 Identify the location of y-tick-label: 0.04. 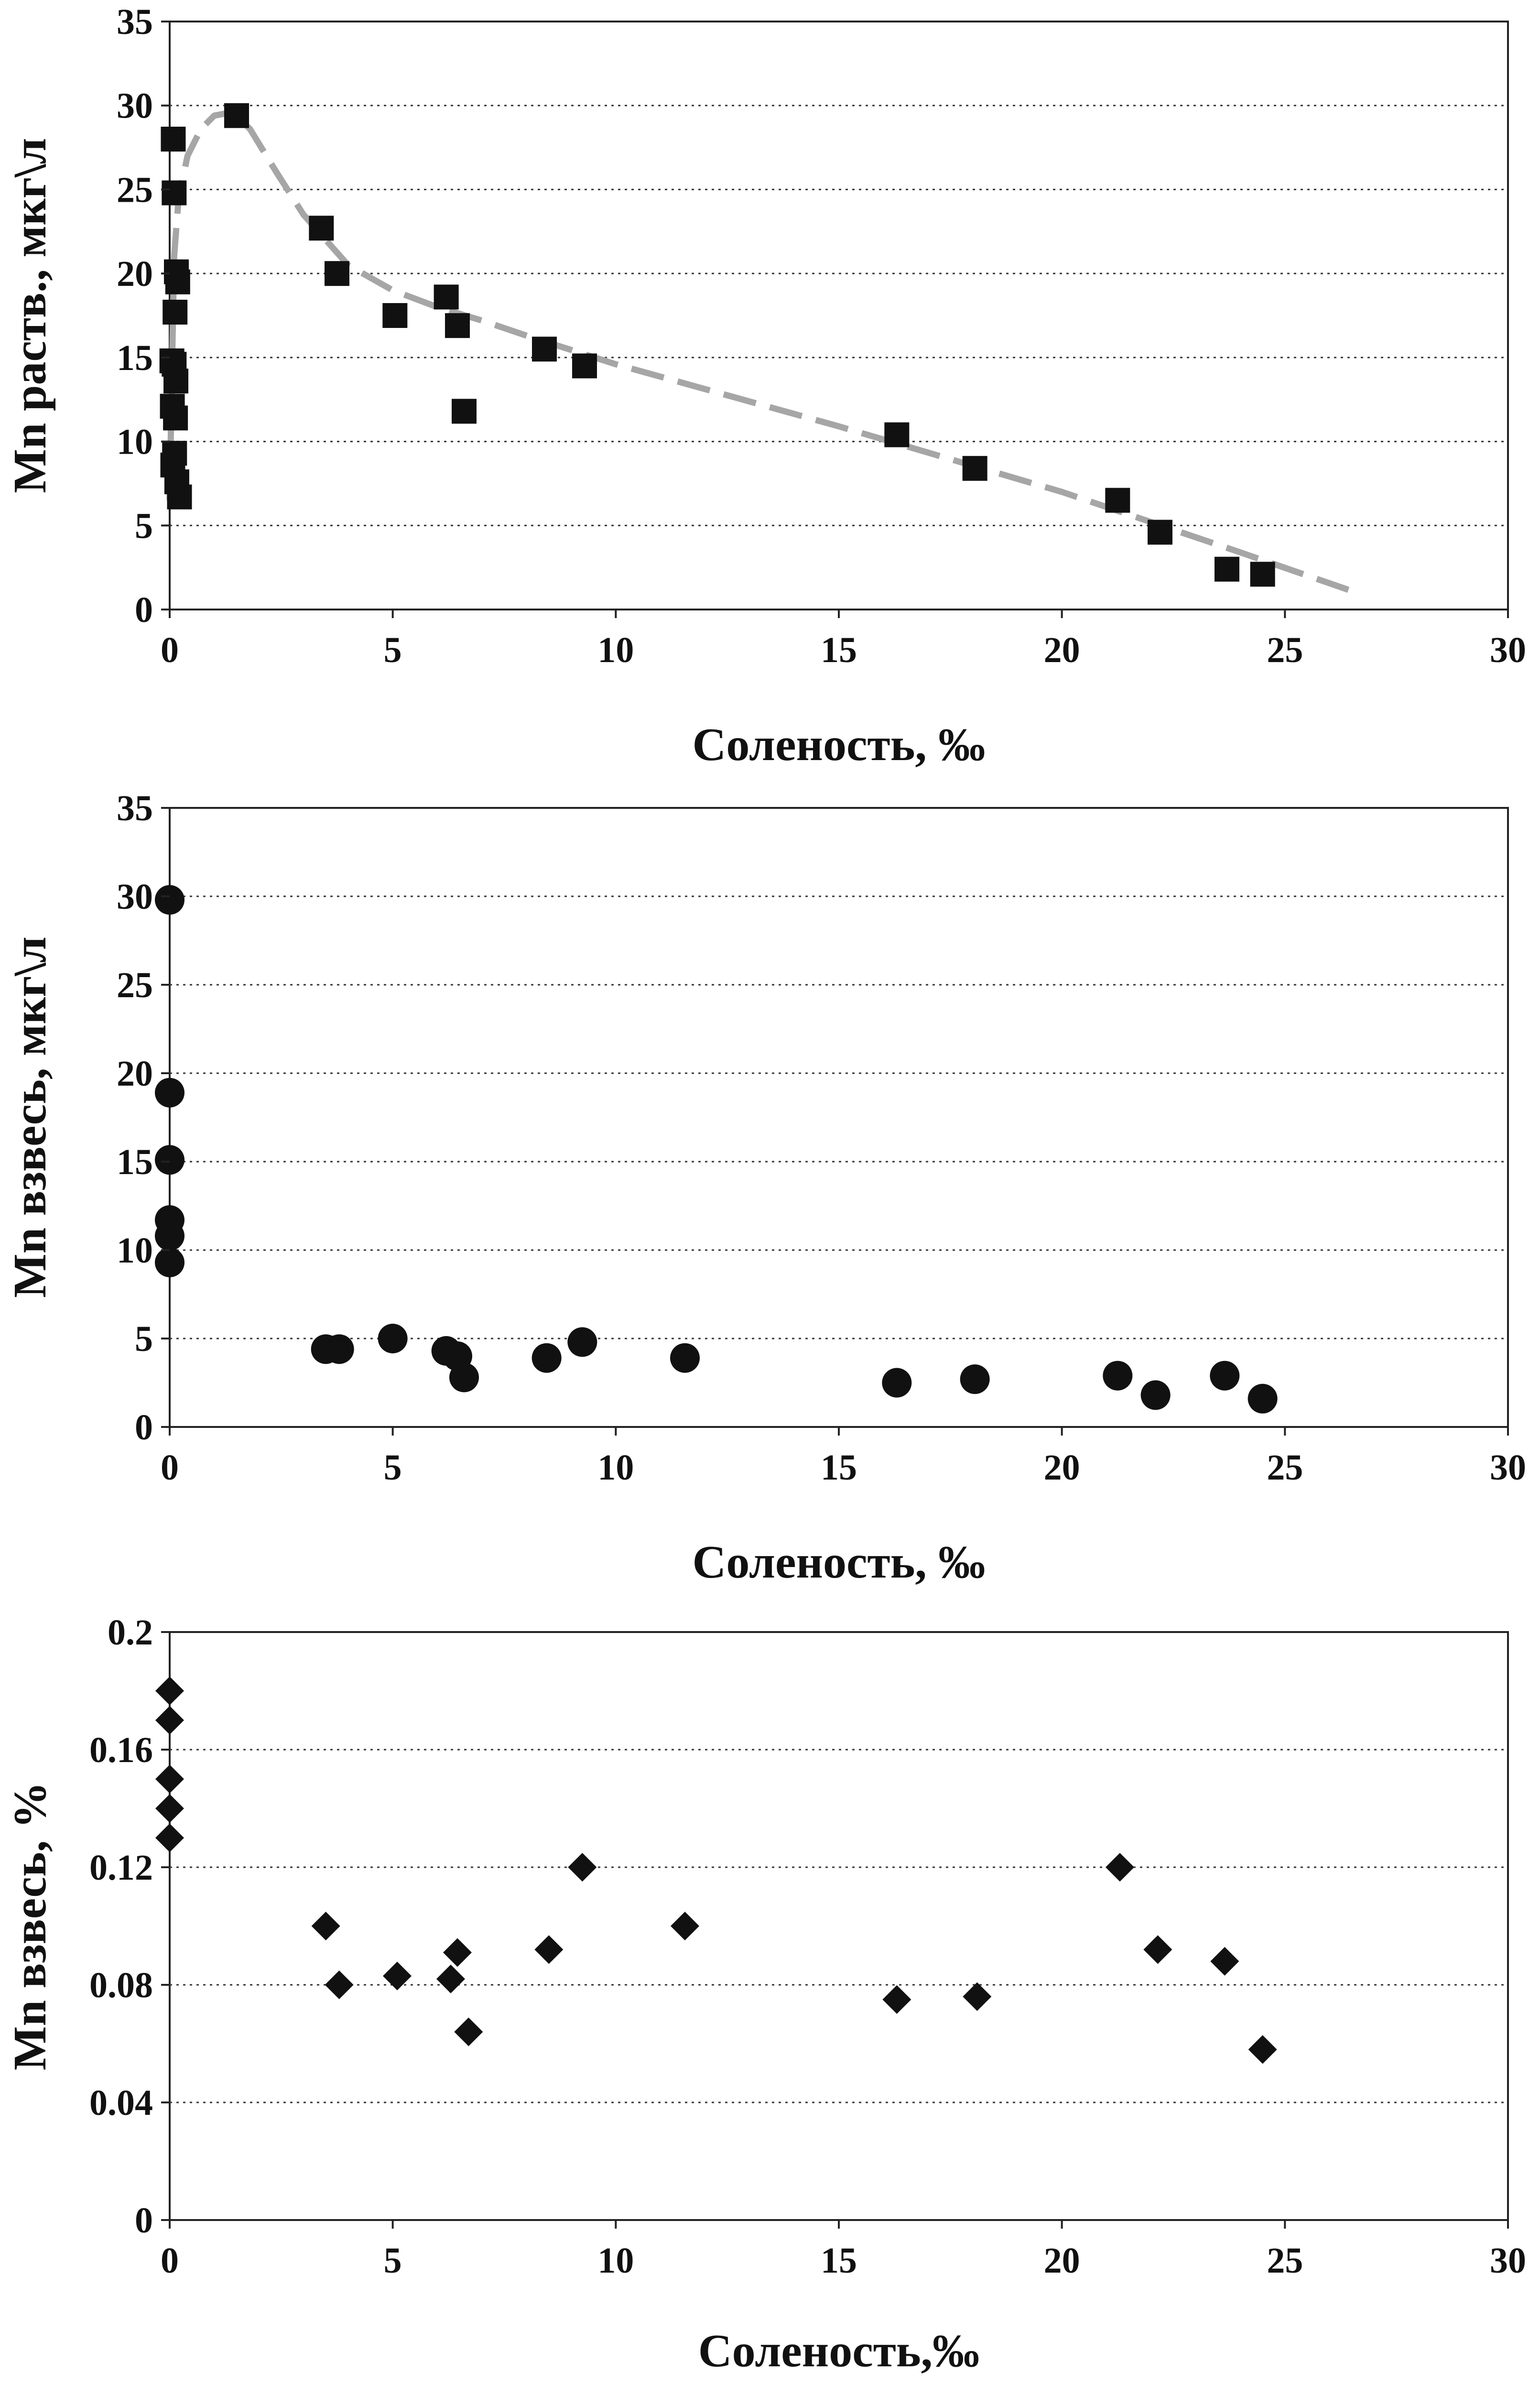
(121, 2103).